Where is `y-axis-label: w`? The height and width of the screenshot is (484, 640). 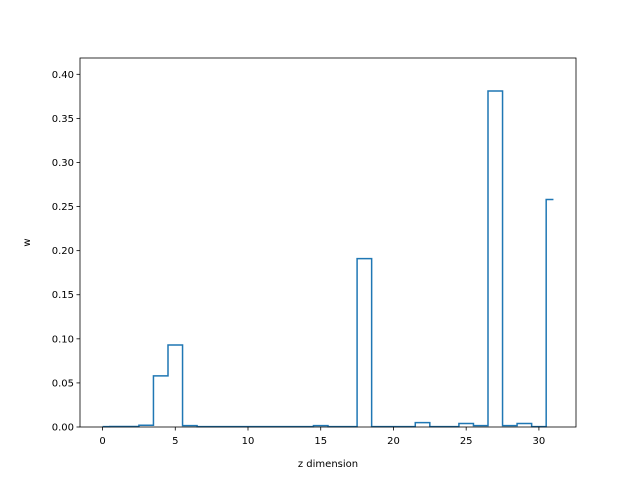 y-axis-label: w is located at coordinates (27, 242).